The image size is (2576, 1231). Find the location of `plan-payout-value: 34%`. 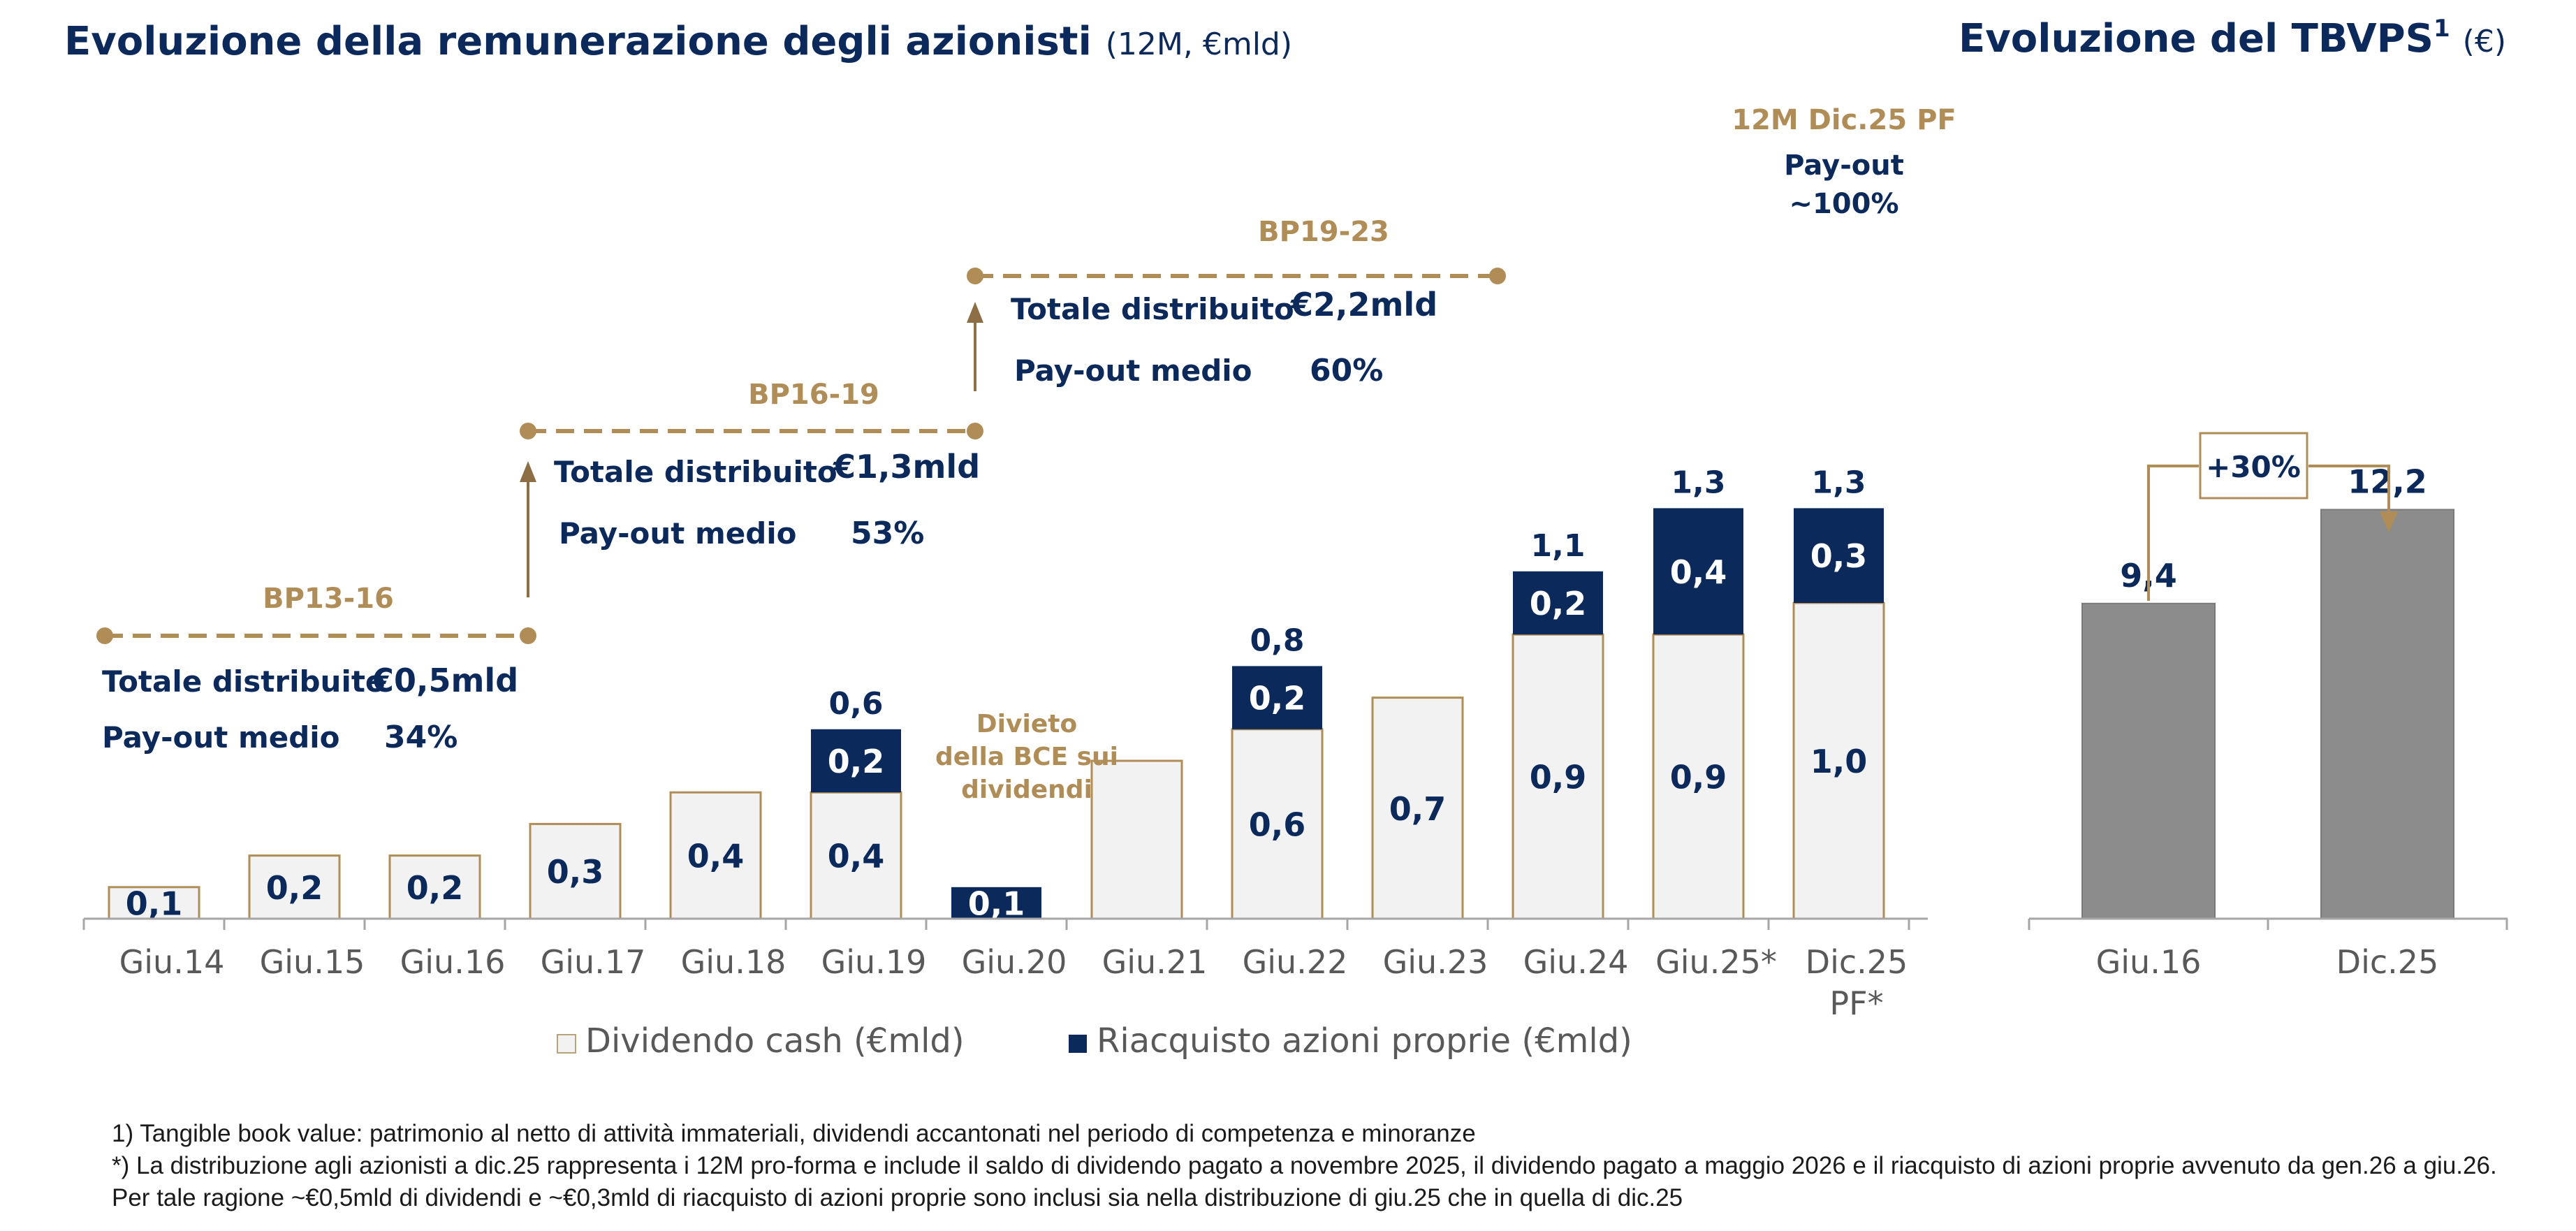

plan-payout-value: 34% is located at coordinates (421, 737).